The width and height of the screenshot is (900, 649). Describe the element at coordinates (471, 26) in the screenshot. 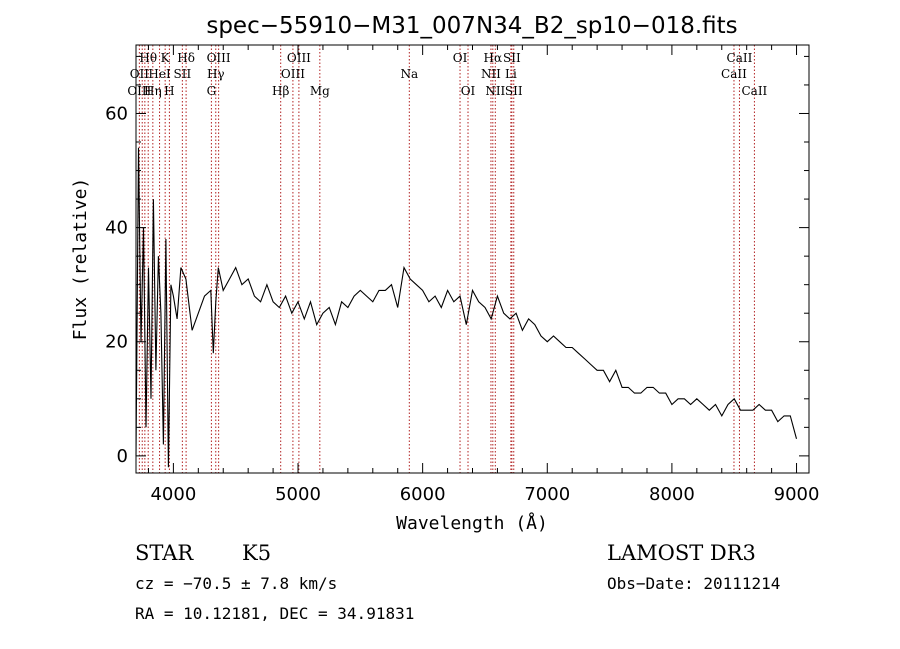

I see `chart-title: spec−55910−M31_007N34_B2_sp10−018.fits` at that location.